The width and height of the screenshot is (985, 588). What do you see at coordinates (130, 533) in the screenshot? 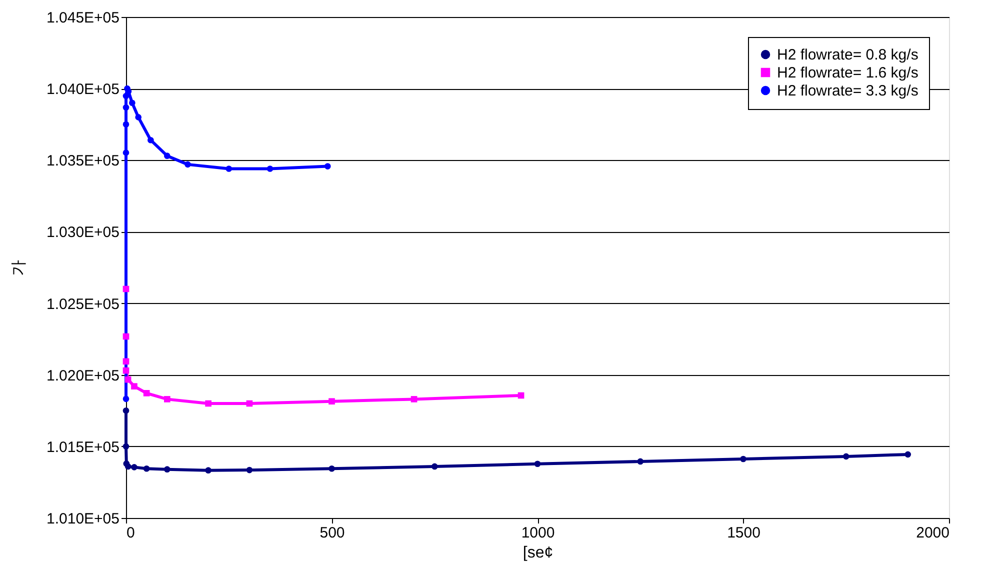
I see `x-tick-label: 0` at bounding box center [130, 533].